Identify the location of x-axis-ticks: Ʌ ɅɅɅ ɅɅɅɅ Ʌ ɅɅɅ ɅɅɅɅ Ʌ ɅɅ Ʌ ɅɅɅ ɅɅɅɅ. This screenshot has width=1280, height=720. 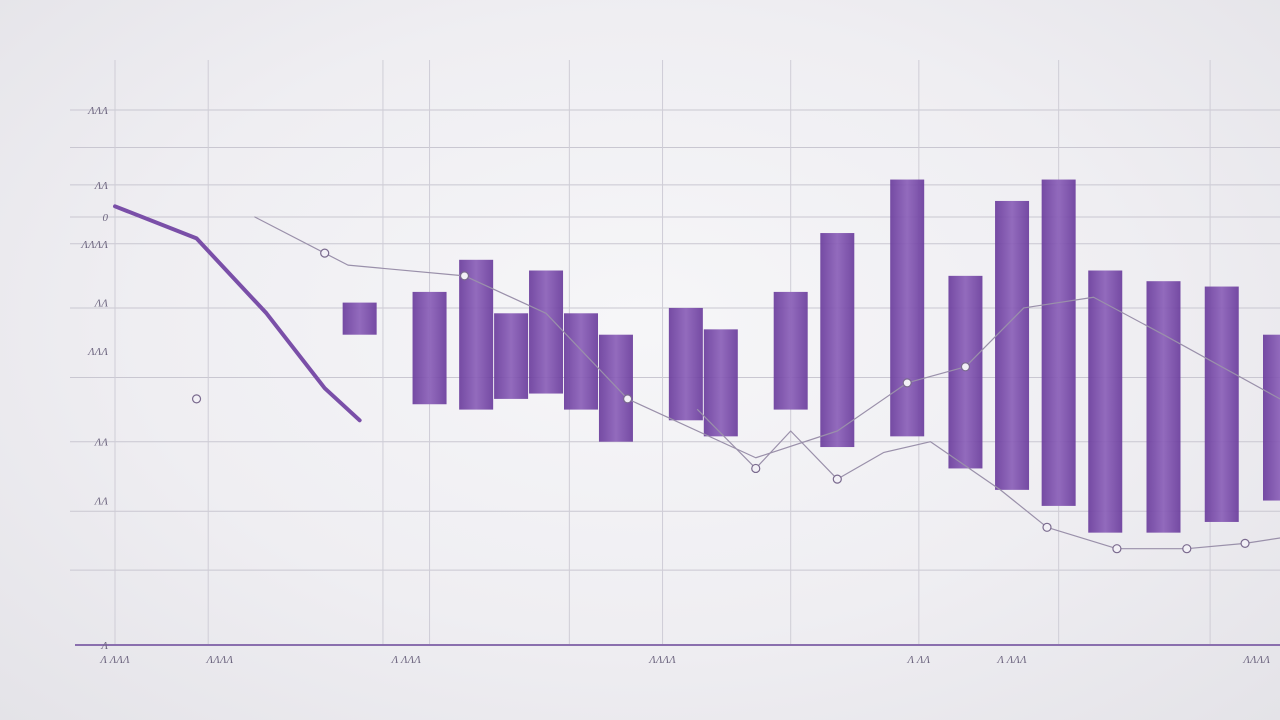
(684, 660).